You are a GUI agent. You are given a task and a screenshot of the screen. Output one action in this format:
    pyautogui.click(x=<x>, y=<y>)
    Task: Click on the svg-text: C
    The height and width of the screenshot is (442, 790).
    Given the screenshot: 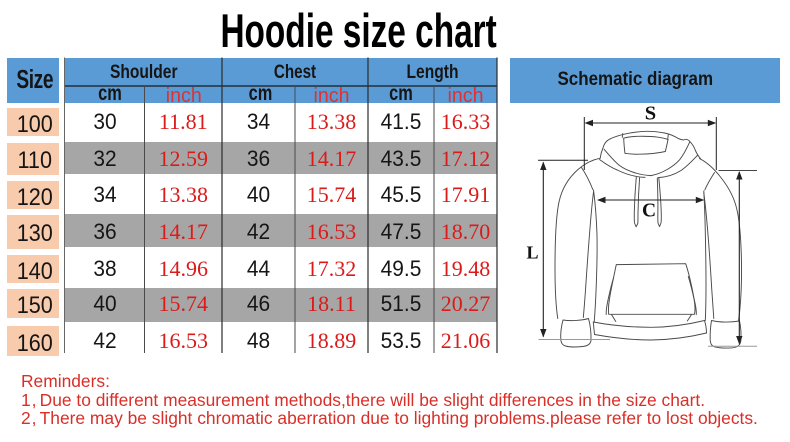 What is the action you would take?
    pyautogui.click(x=649, y=210)
    